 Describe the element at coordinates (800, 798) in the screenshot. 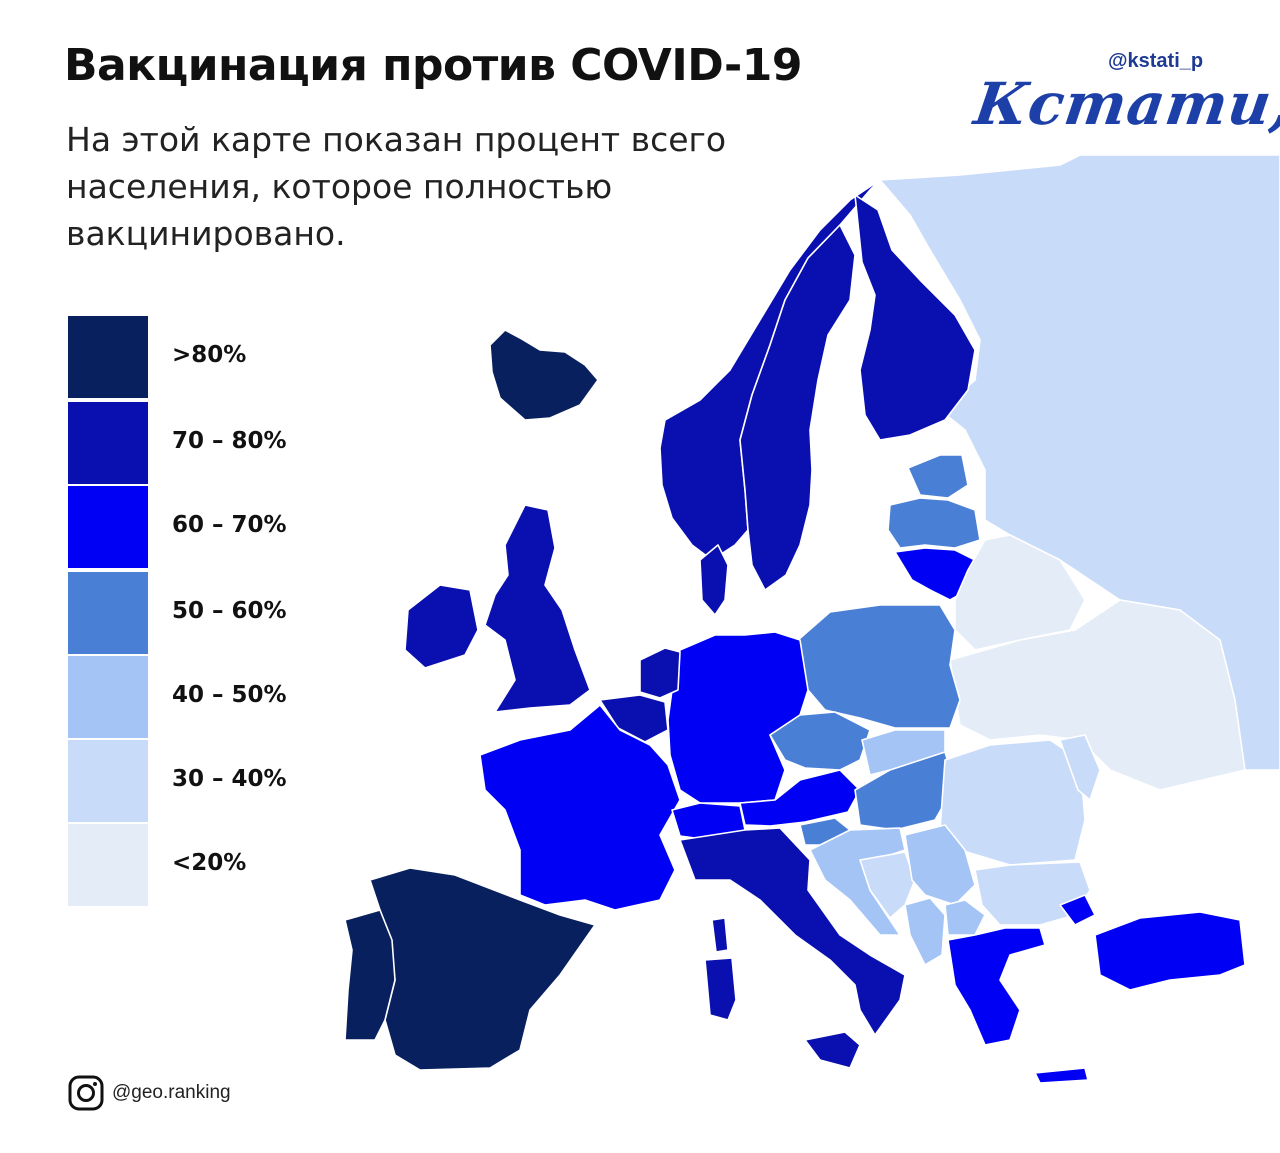

I see `region-austria` at that location.